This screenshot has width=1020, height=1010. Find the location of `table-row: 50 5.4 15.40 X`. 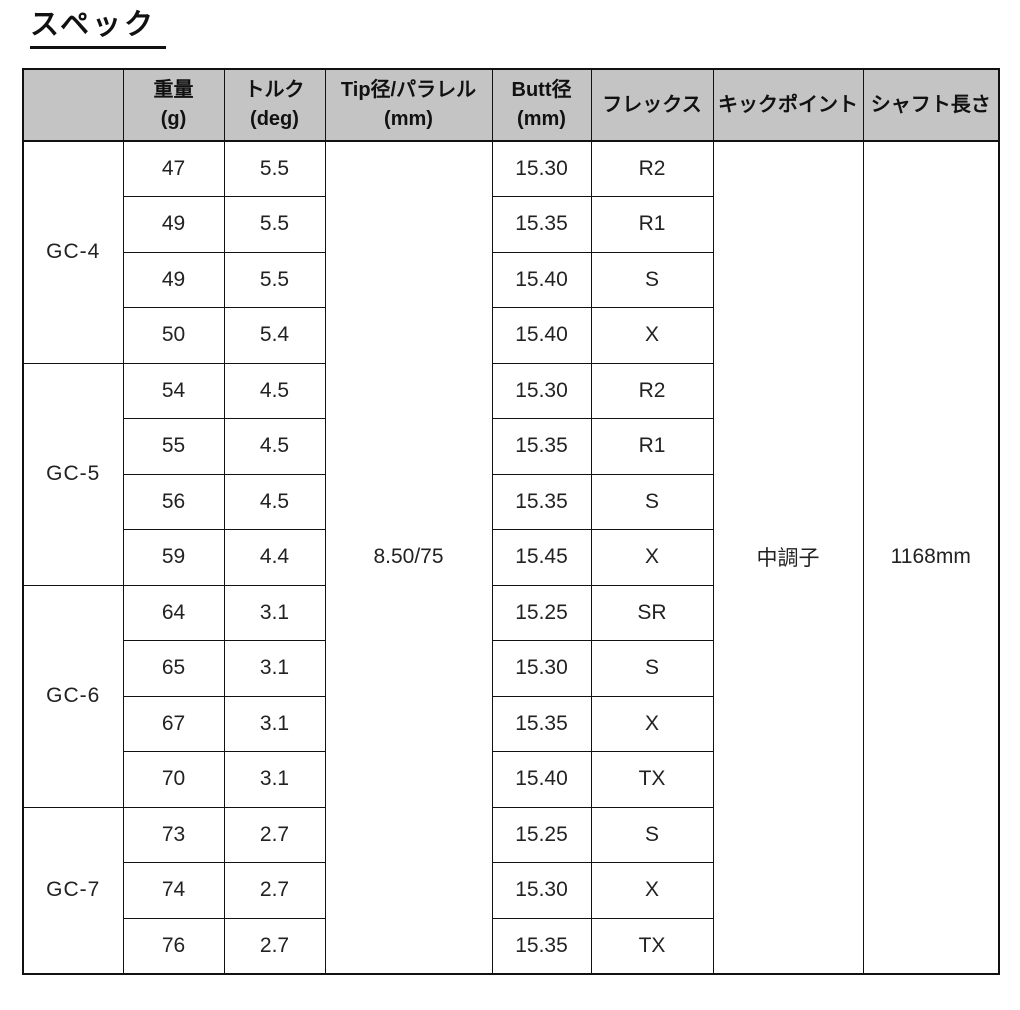

table-row: 50 5.4 15.40 X is located at coordinates (511, 335).